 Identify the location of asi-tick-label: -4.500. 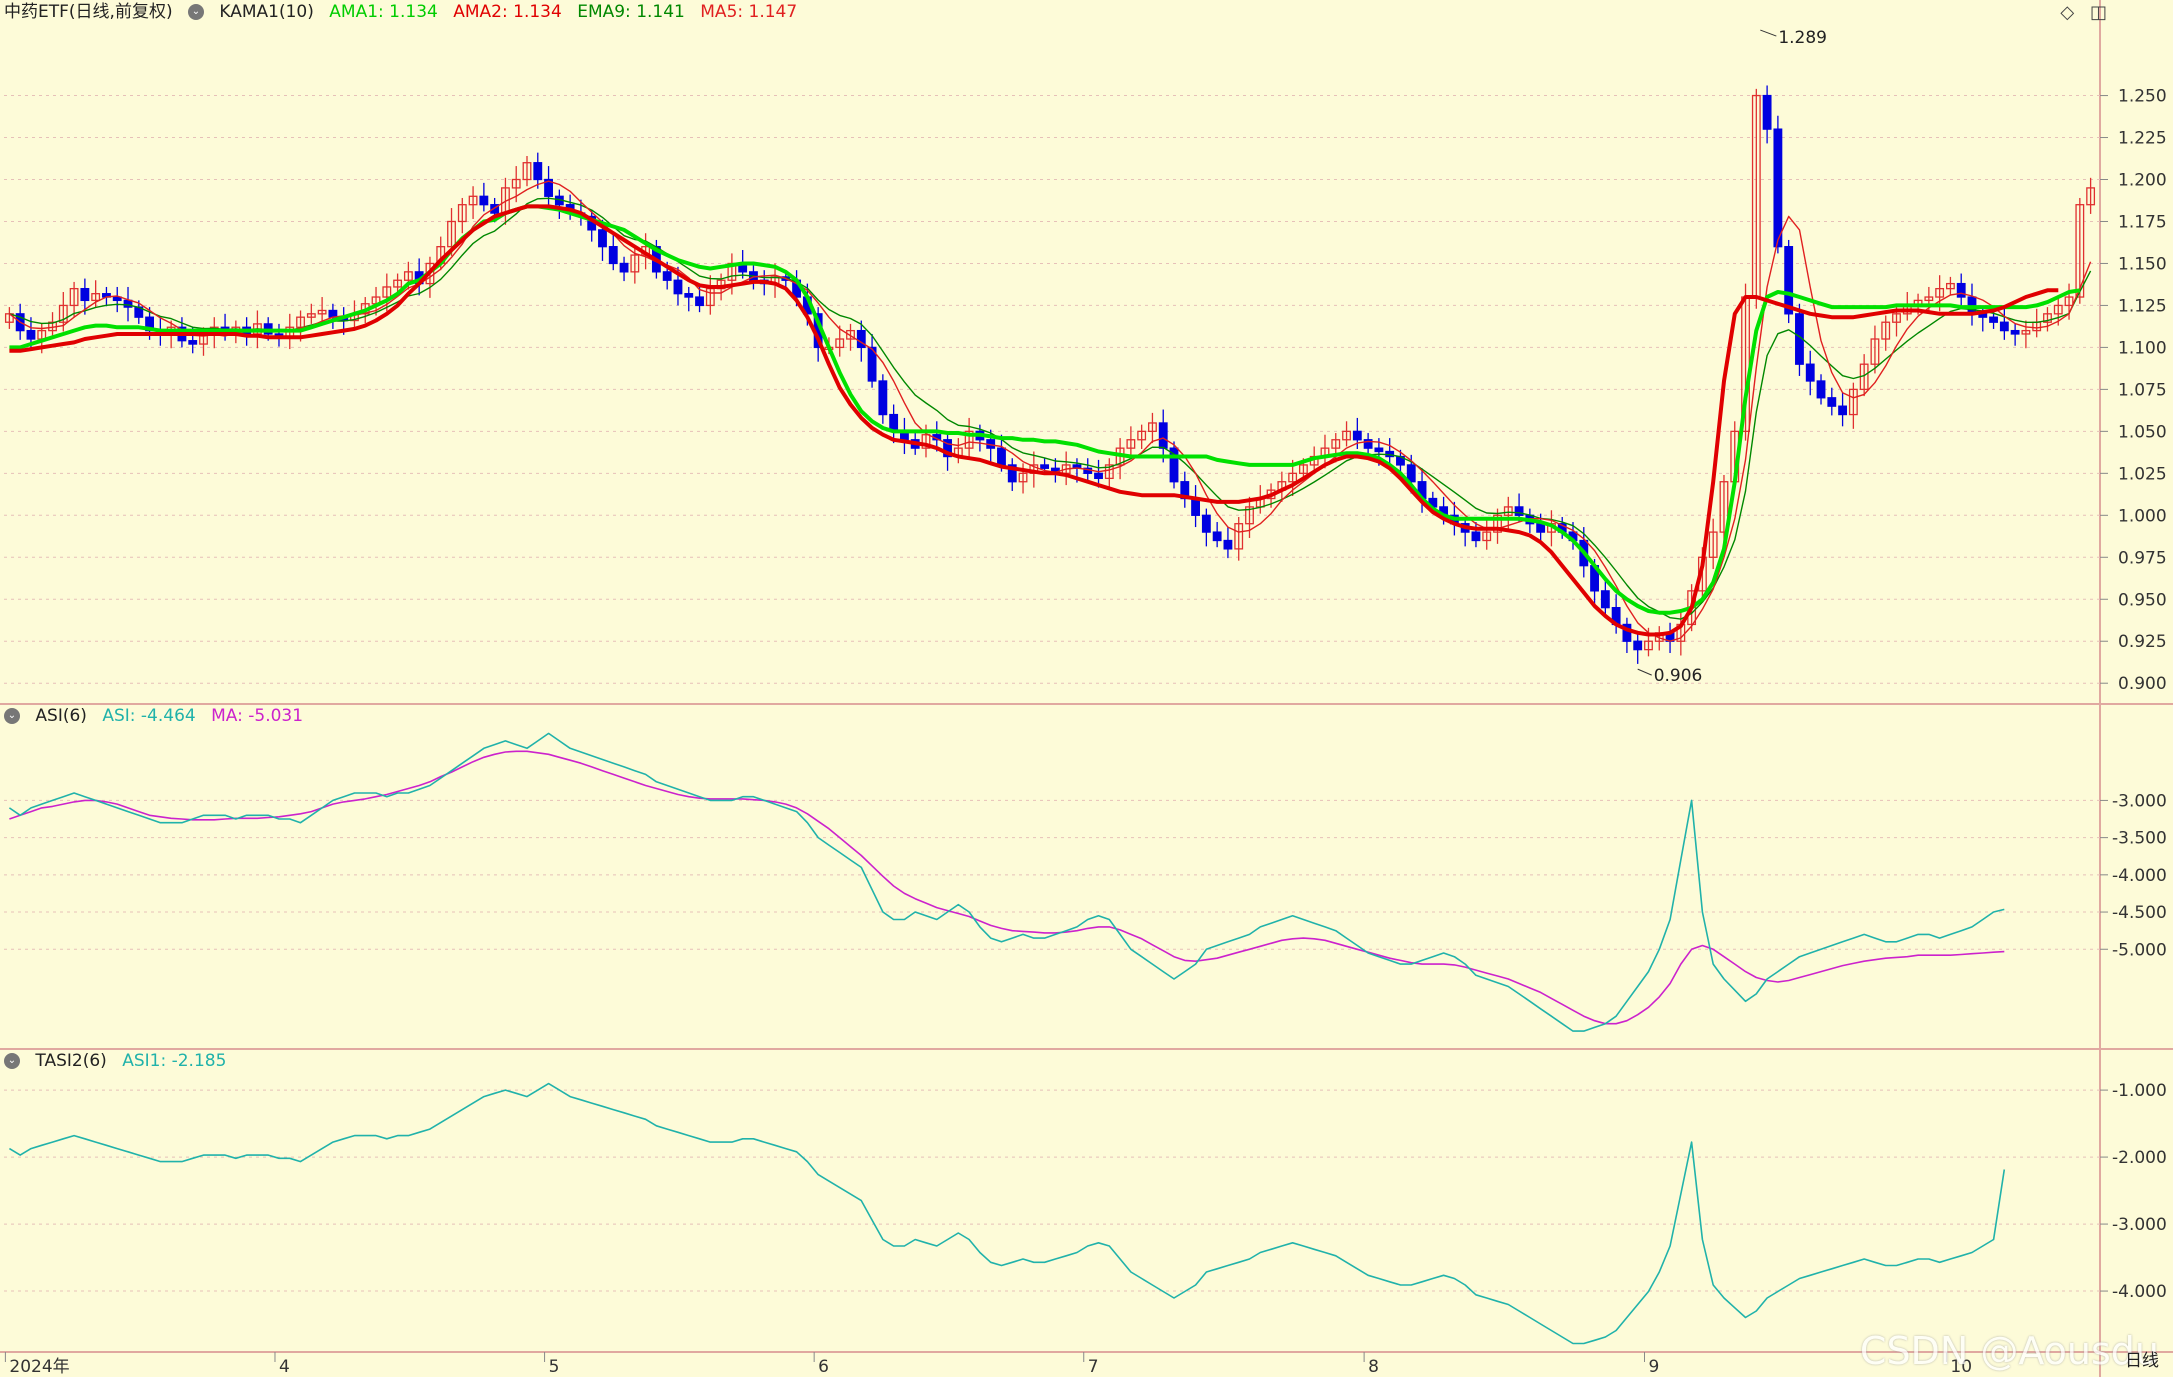
(2139, 913).